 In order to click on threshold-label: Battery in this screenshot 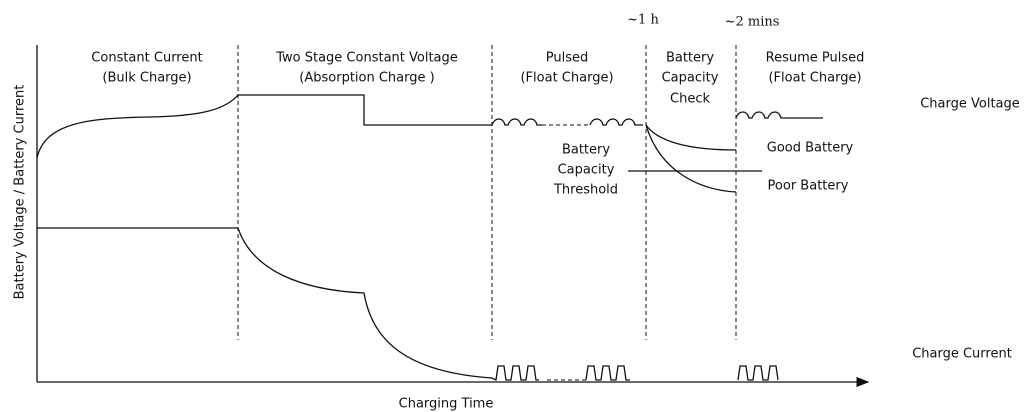, I will do `click(586, 150)`.